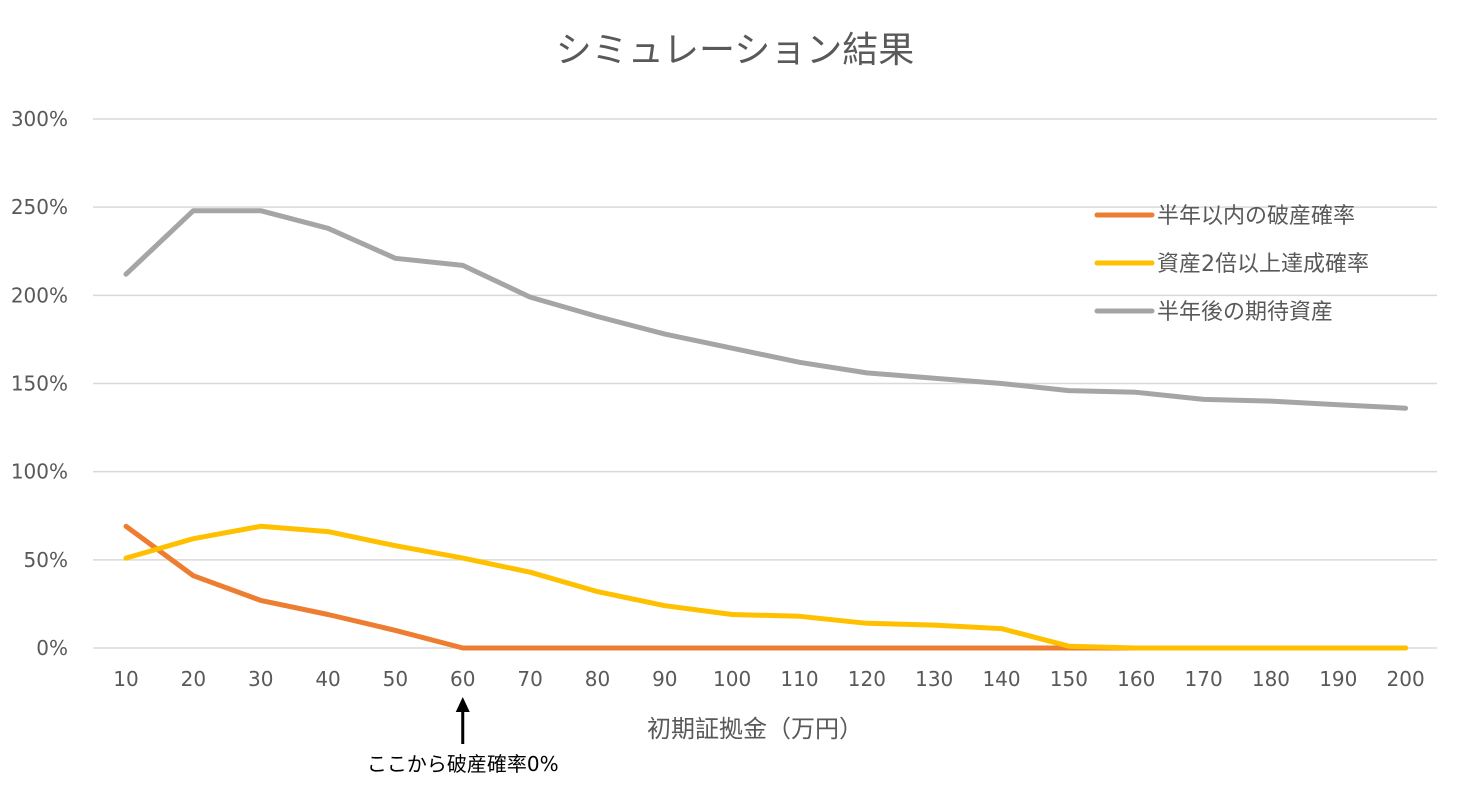 This screenshot has height=786, width=1460. Describe the element at coordinates (755, 729) in the screenshot. I see `x-axis-title: 初期証拠金（万円）` at that location.